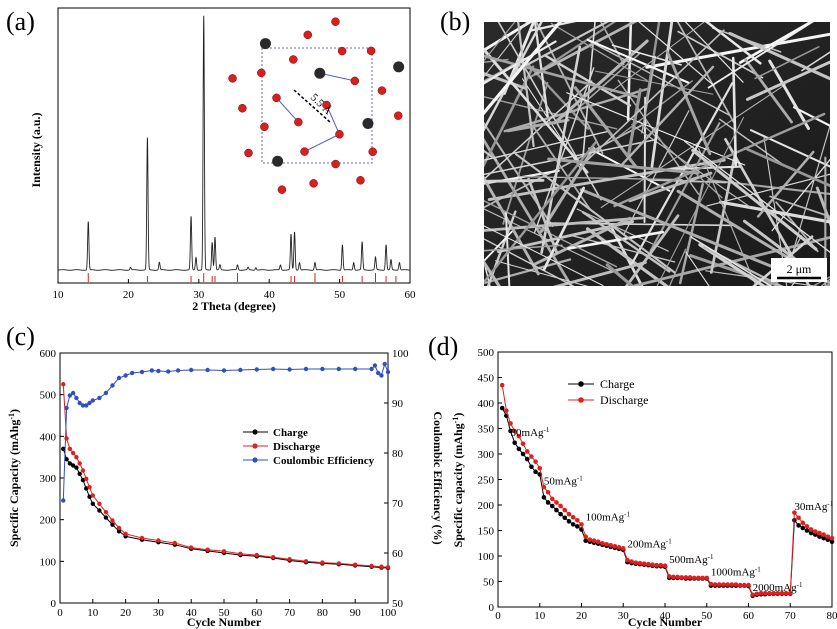 This screenshot has width=837, height=629. Describe the element at coordinates (290, 613) in the screenshot. I see `cycling-x-tick-label: 70` at that location.